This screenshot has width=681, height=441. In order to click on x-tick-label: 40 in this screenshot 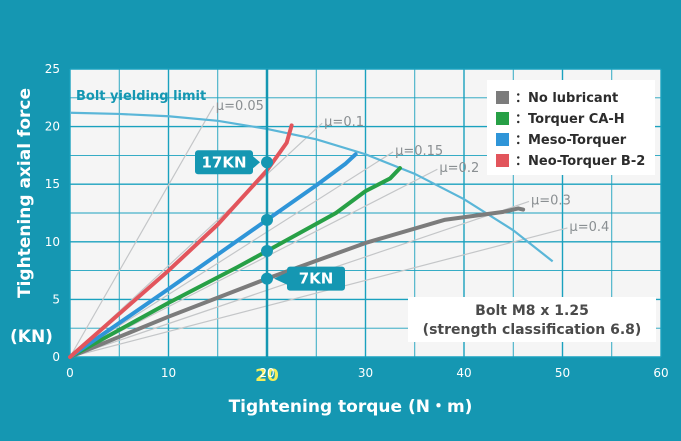, I will do `click(463, 373)`.